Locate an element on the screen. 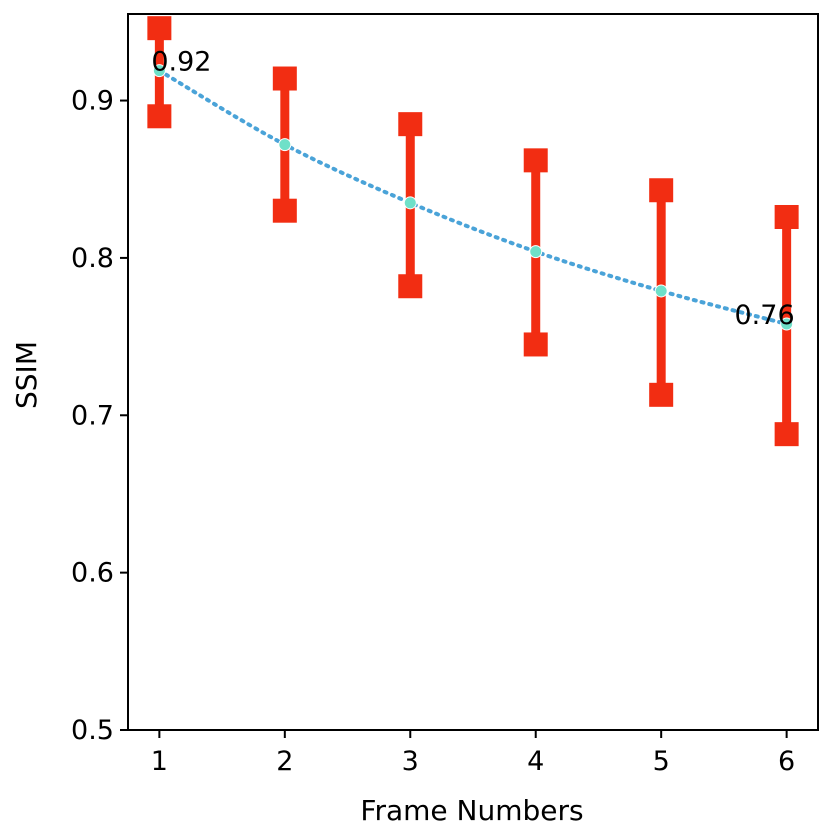  x-axis: 1 2 3 4 5 6 is located at coordinates (473, 753).